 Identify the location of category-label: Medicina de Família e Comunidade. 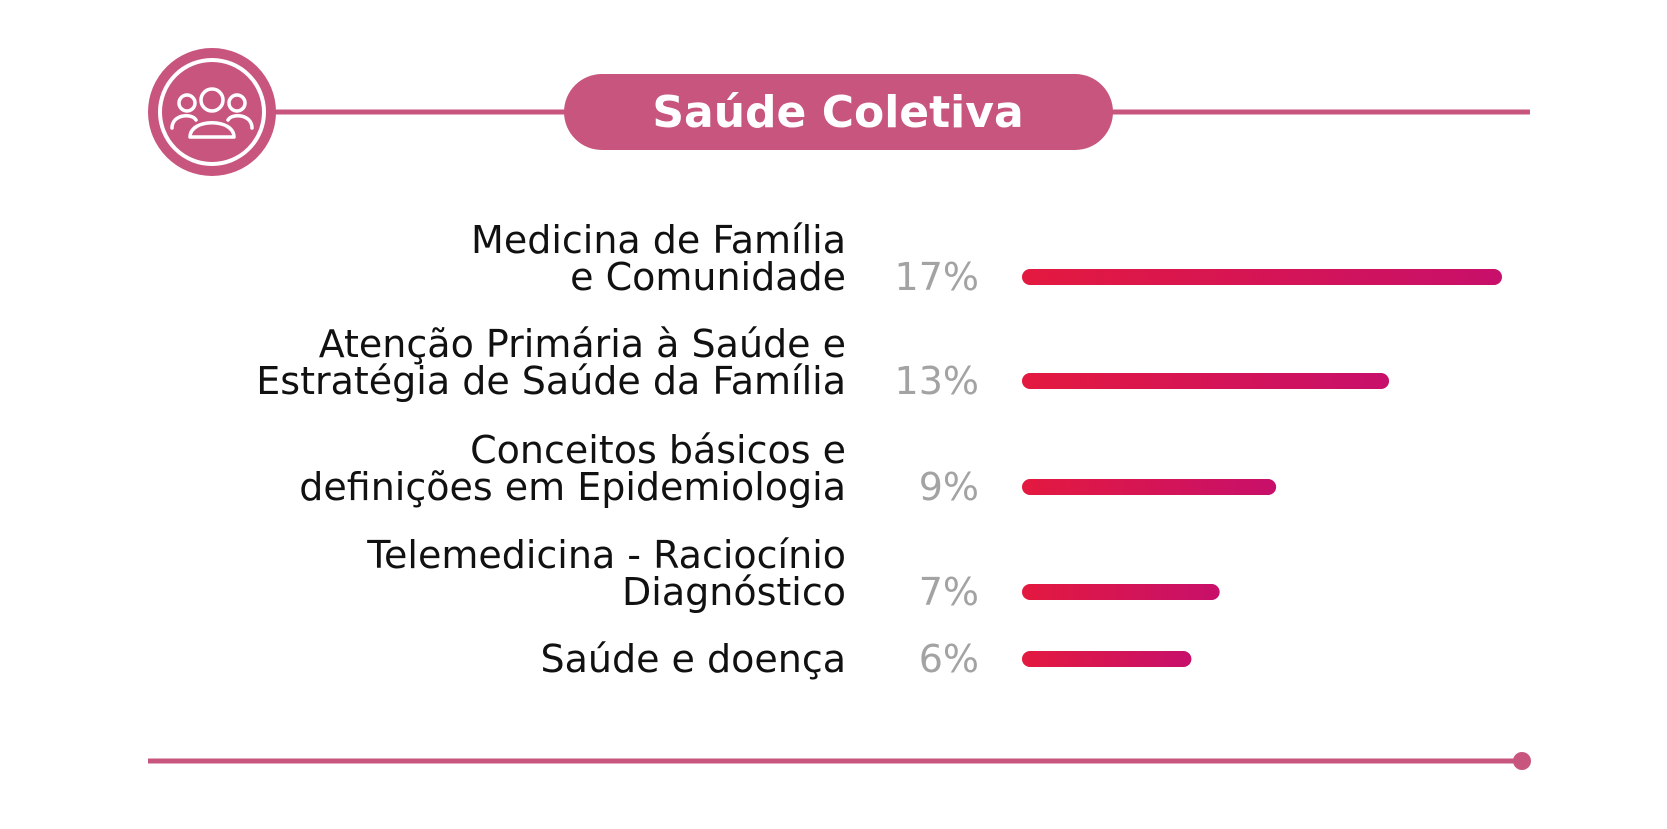
(658, 258).